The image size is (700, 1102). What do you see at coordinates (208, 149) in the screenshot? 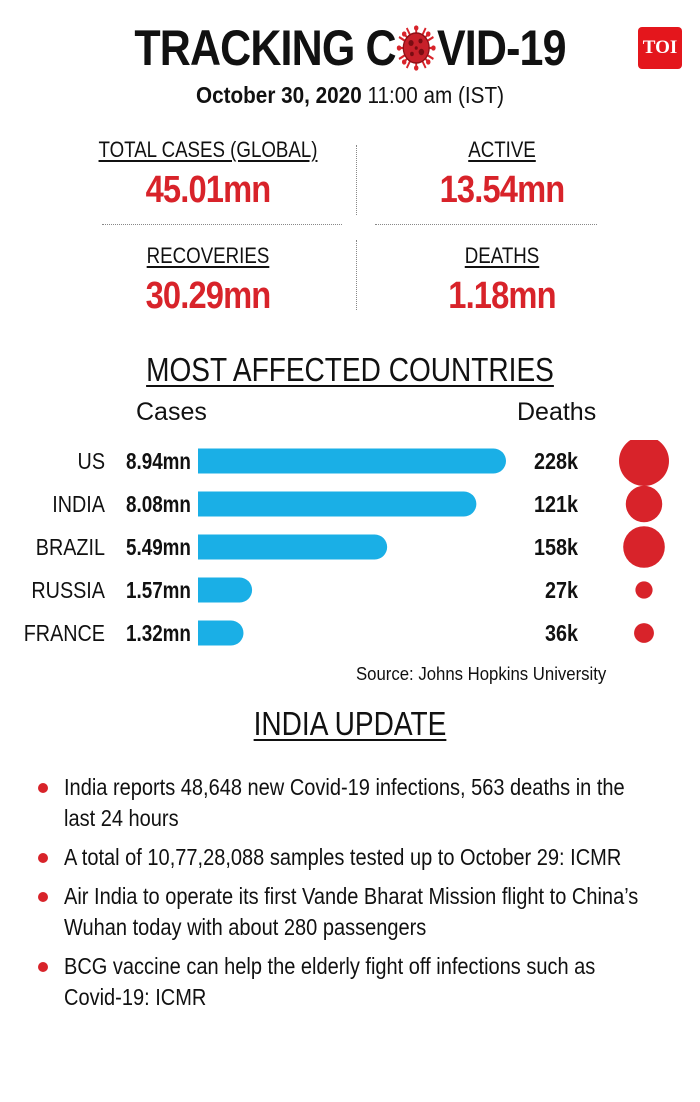
I see `total-cases-label: TOTAL CASES (GLOBAL)` at bounding box center [208, 149].